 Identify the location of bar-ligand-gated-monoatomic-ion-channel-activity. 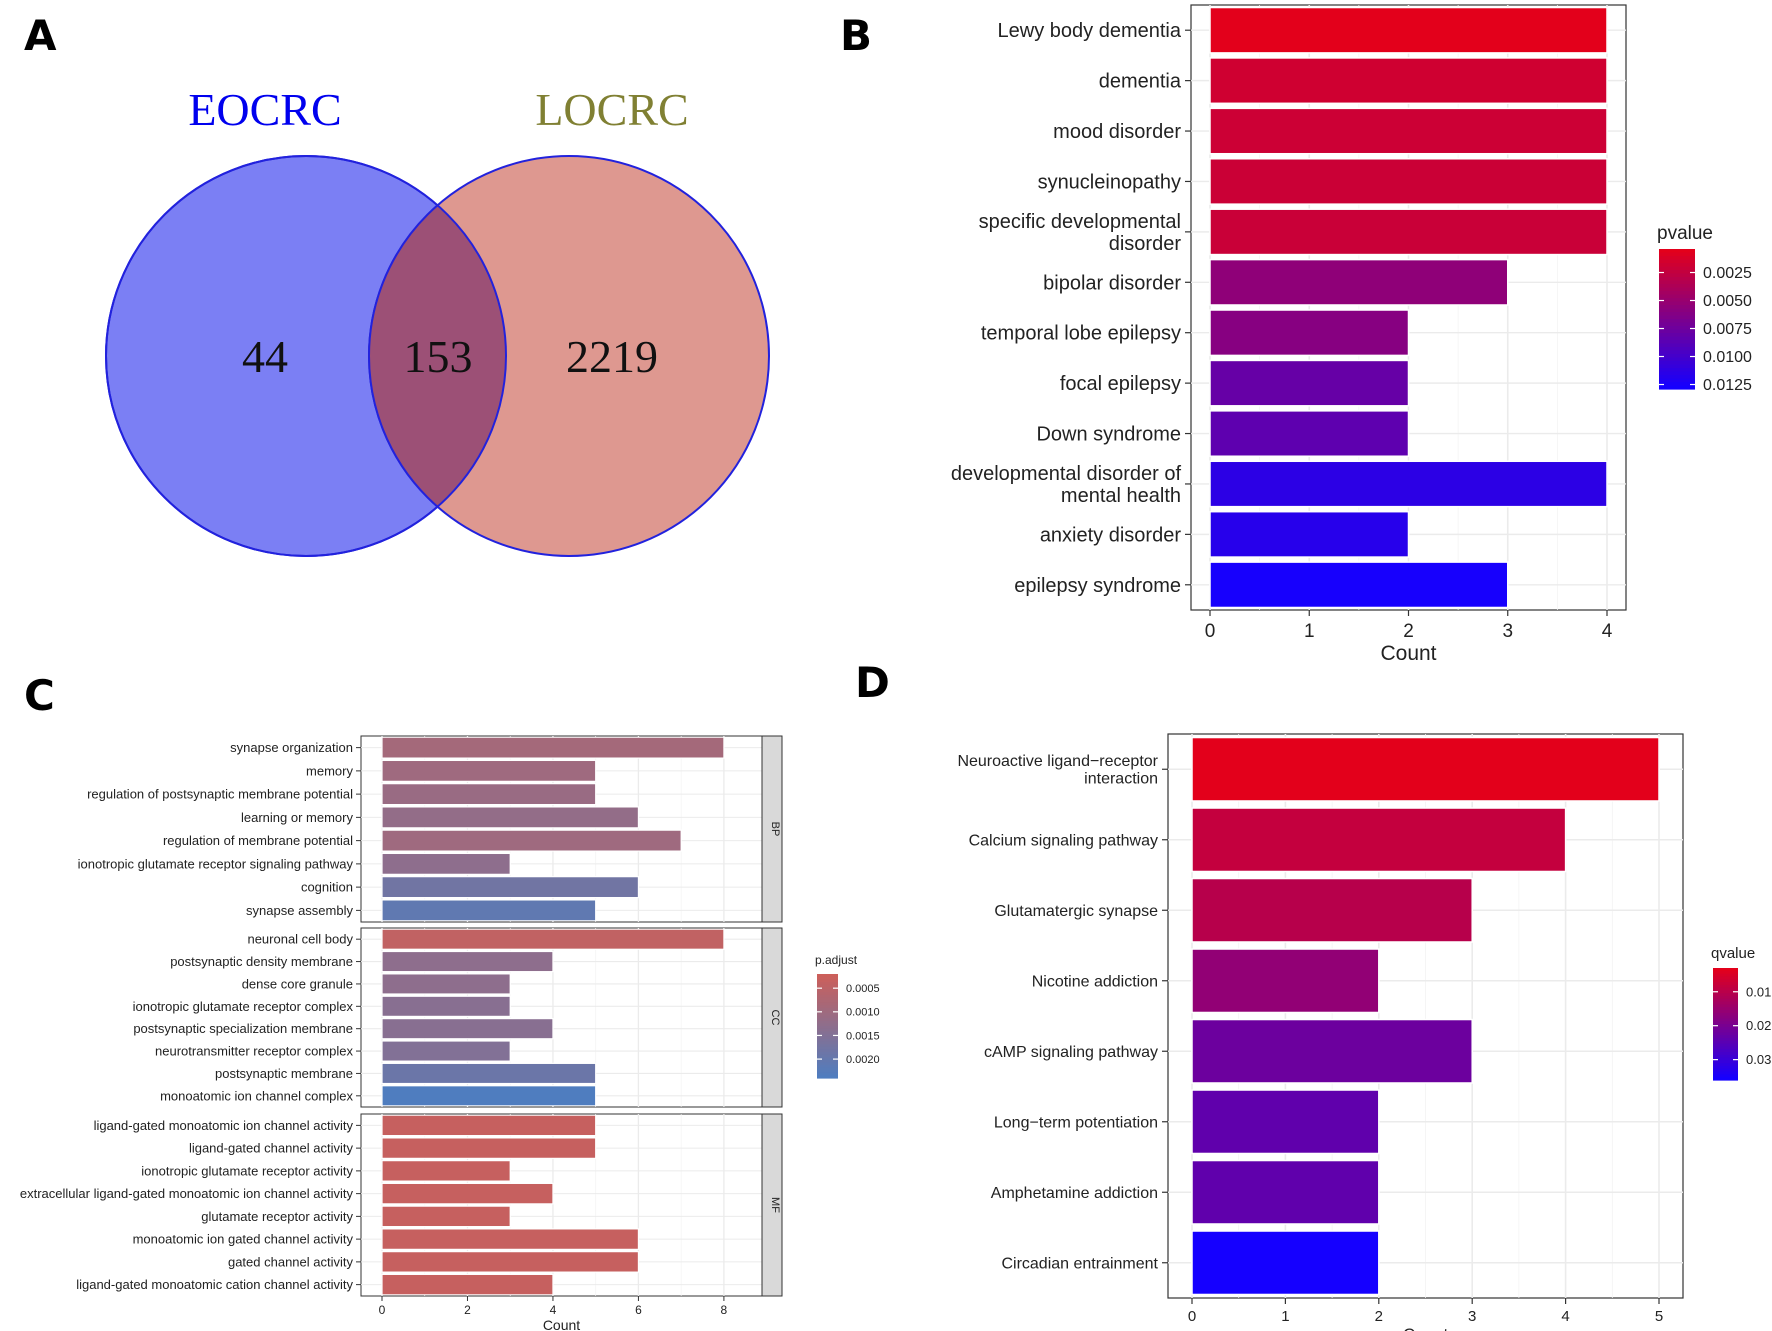
(489, 1125).